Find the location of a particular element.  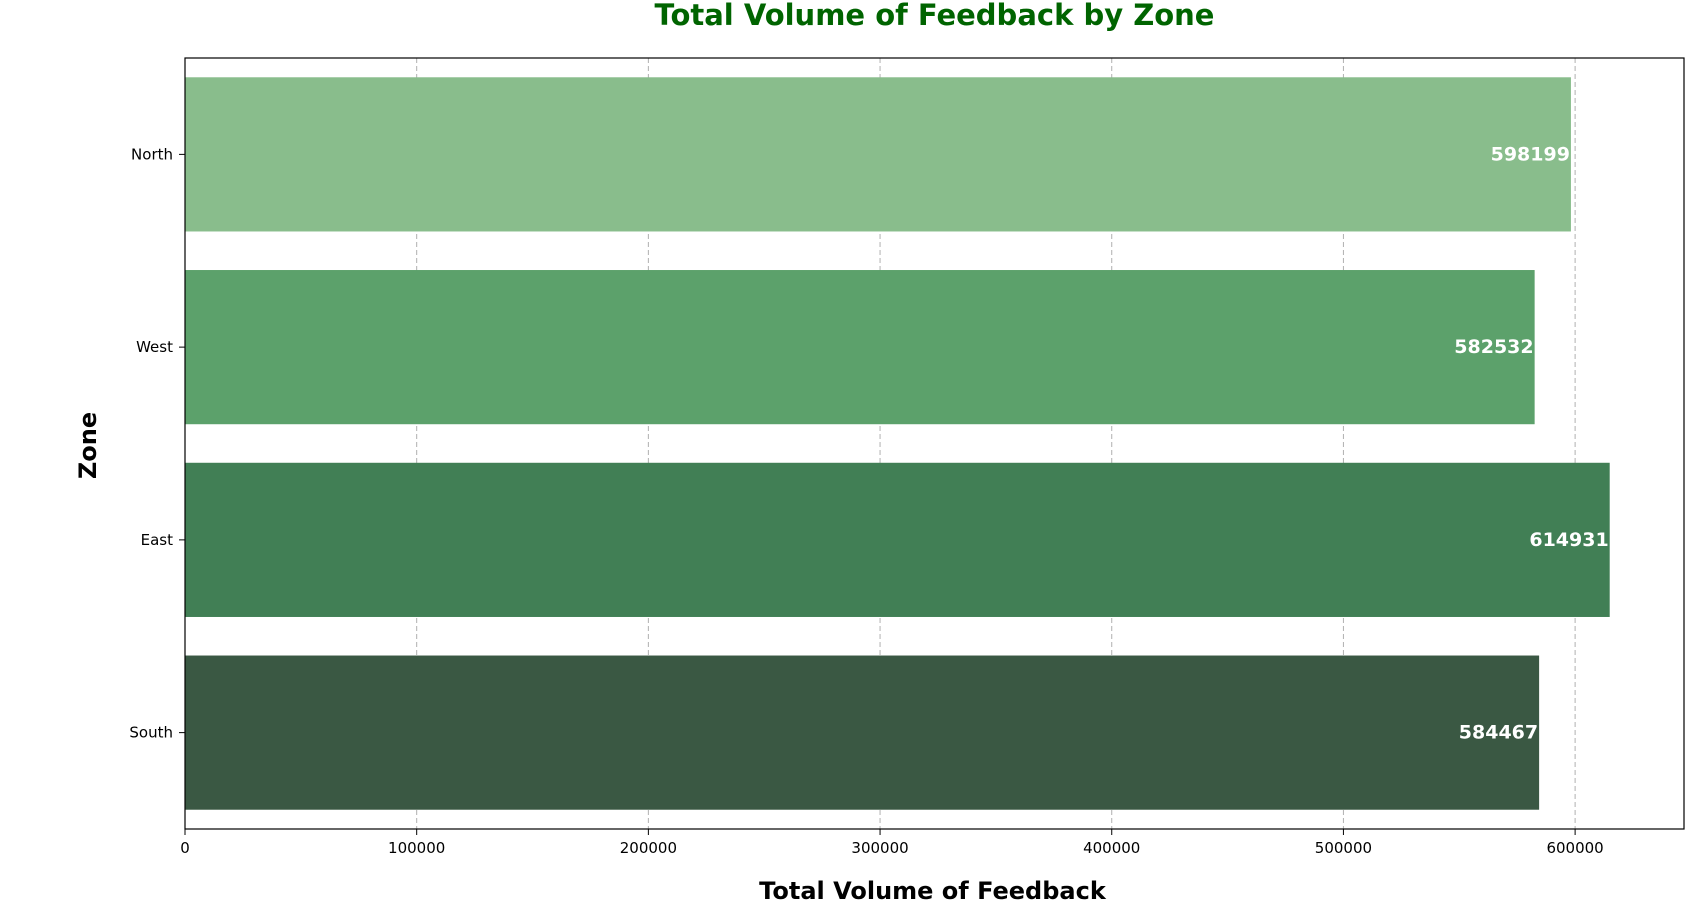

x-tick-label: 200000 is located at coordinates (648, 848).